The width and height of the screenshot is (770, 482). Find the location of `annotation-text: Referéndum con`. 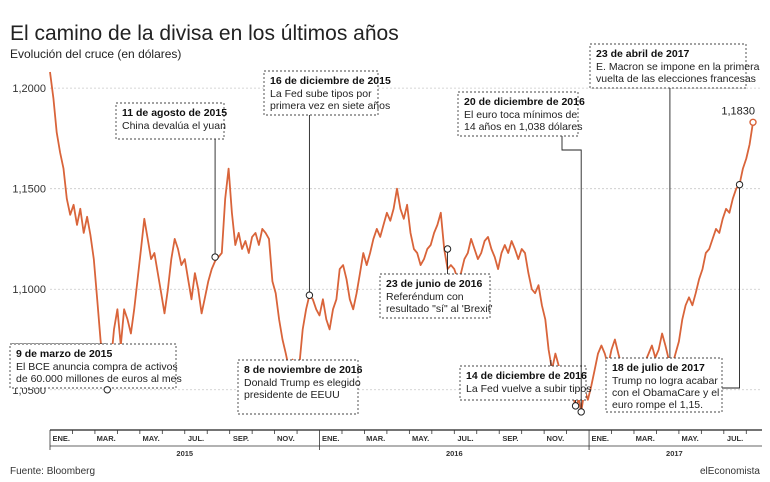

annotation-text: Referéndum con is located at coordinates (425, 297).